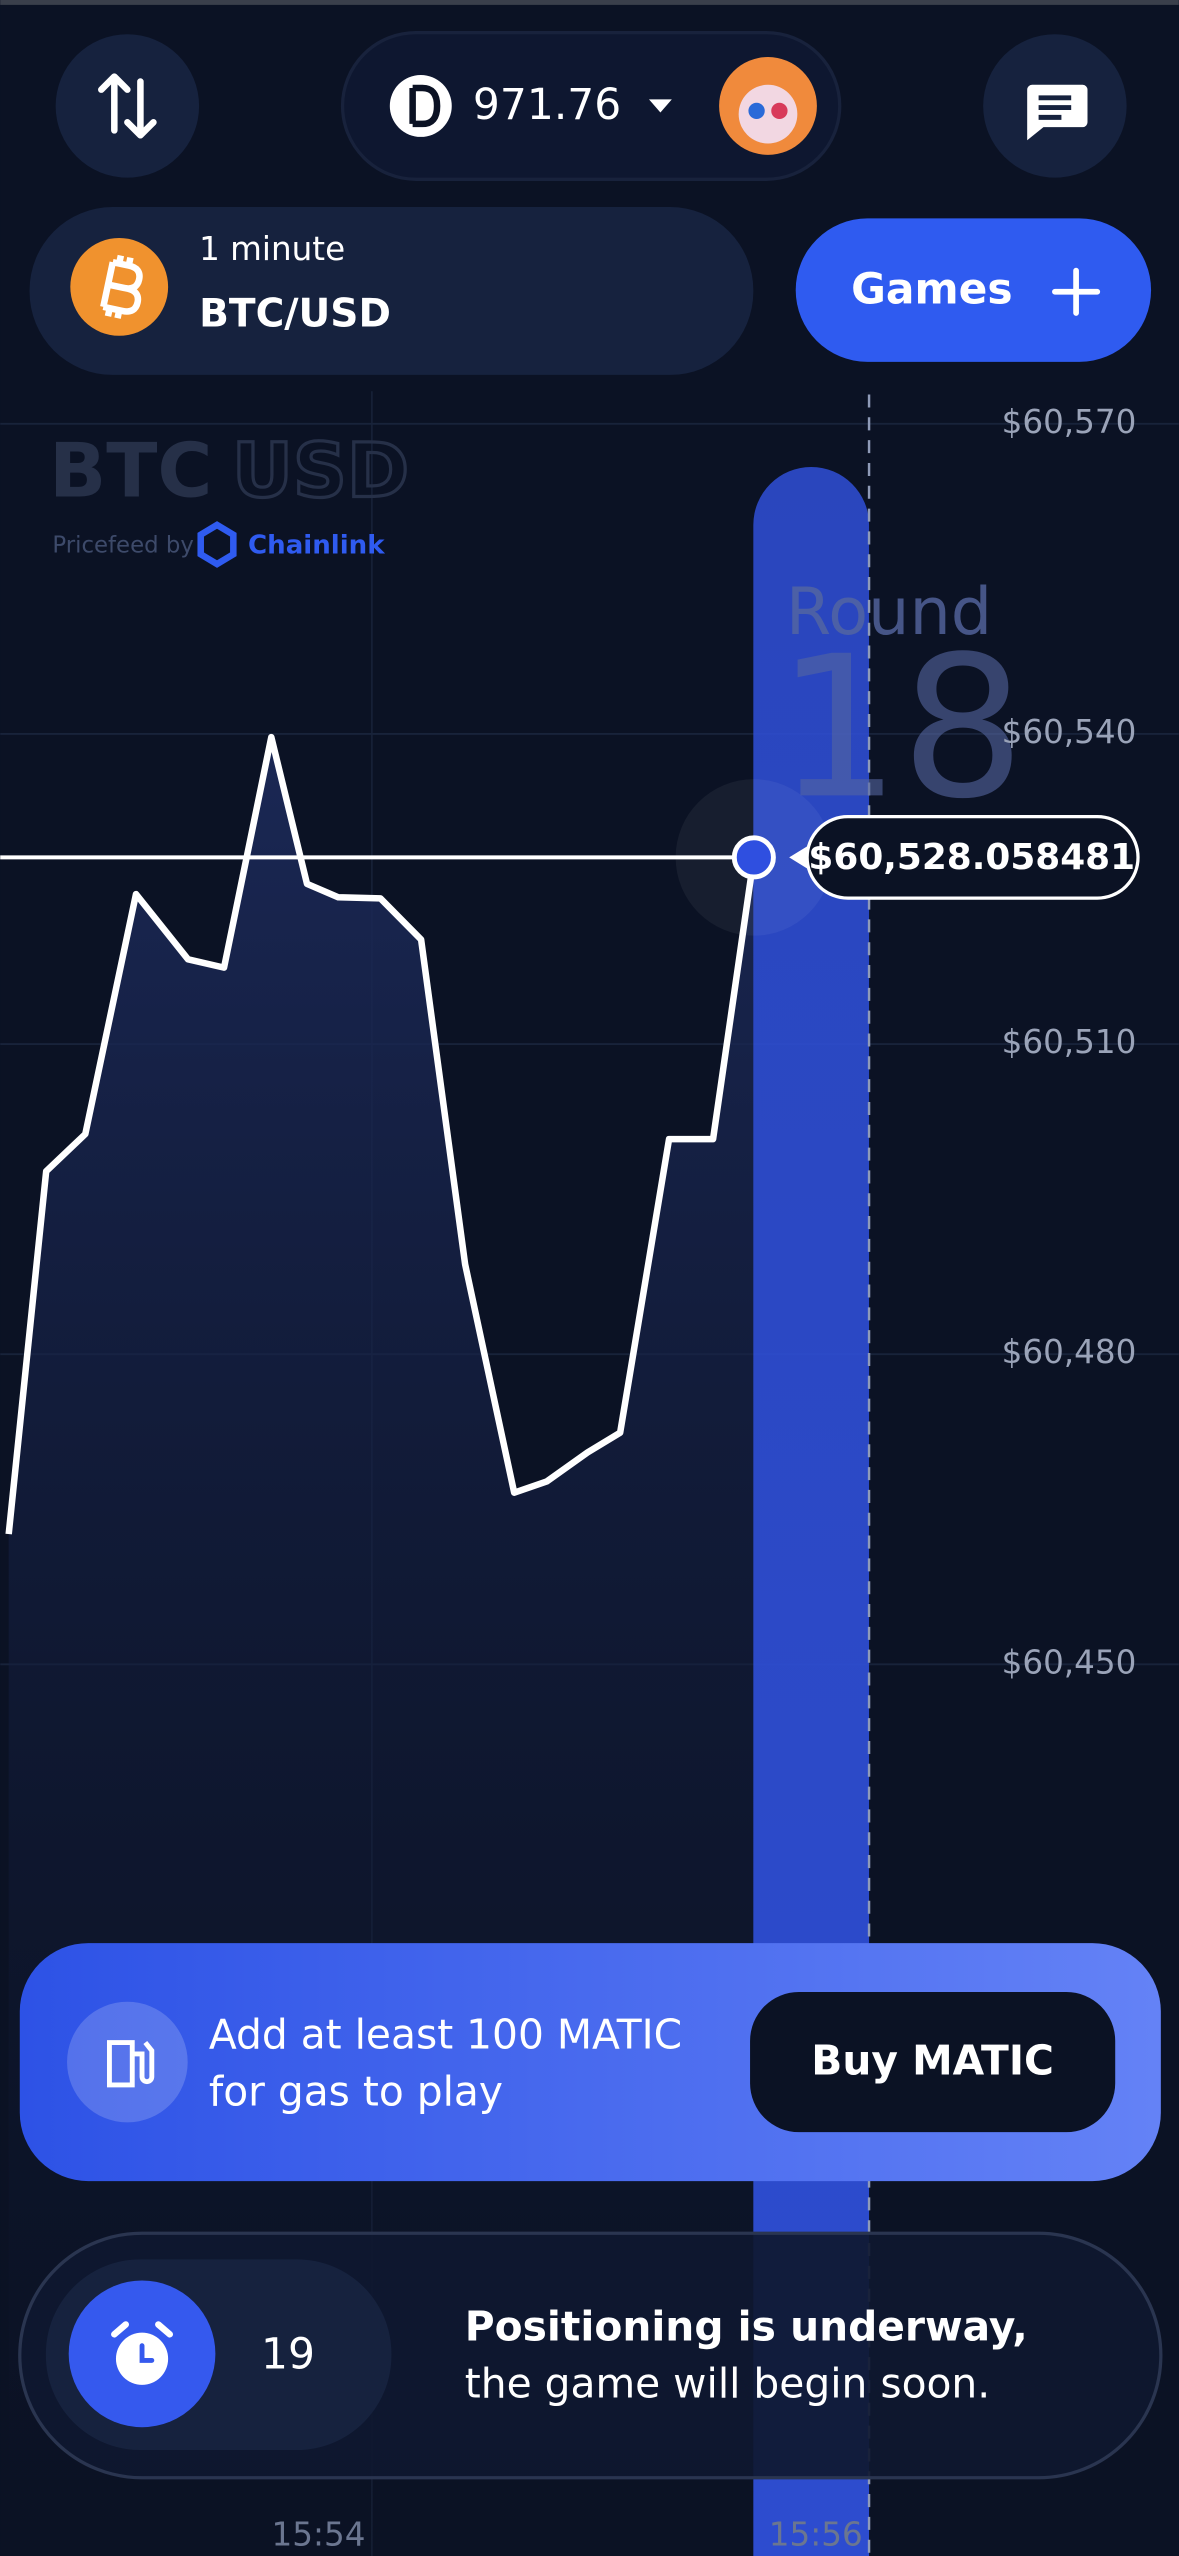  Describe the element at coordinates (1069, 422) in the screenshot. I see `y-tick-label: $60,570` at that location.